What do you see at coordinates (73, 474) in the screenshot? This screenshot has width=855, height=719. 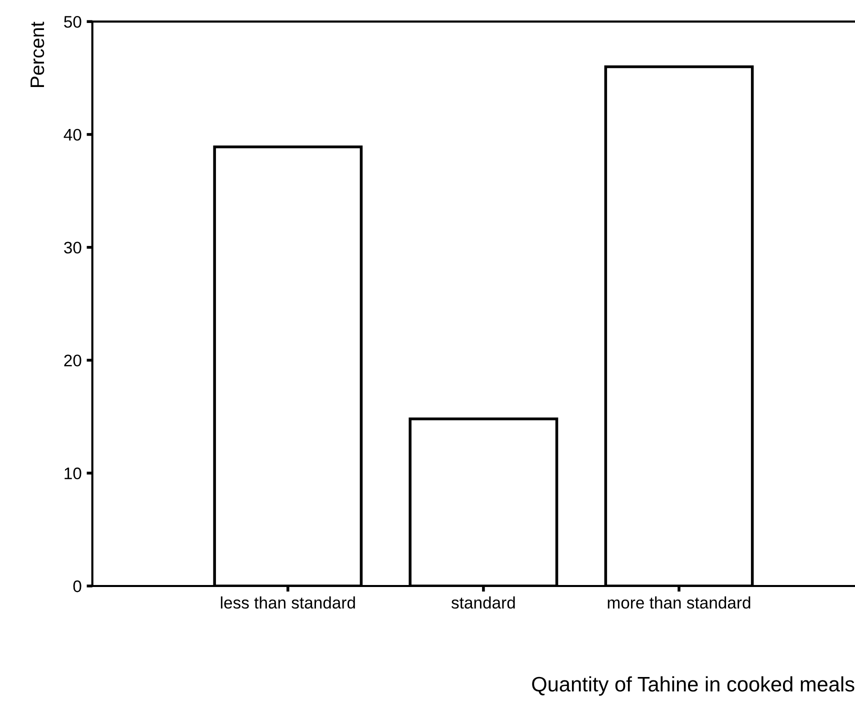 I see `y-tick-label: 10` at bounding box center [73, 474].